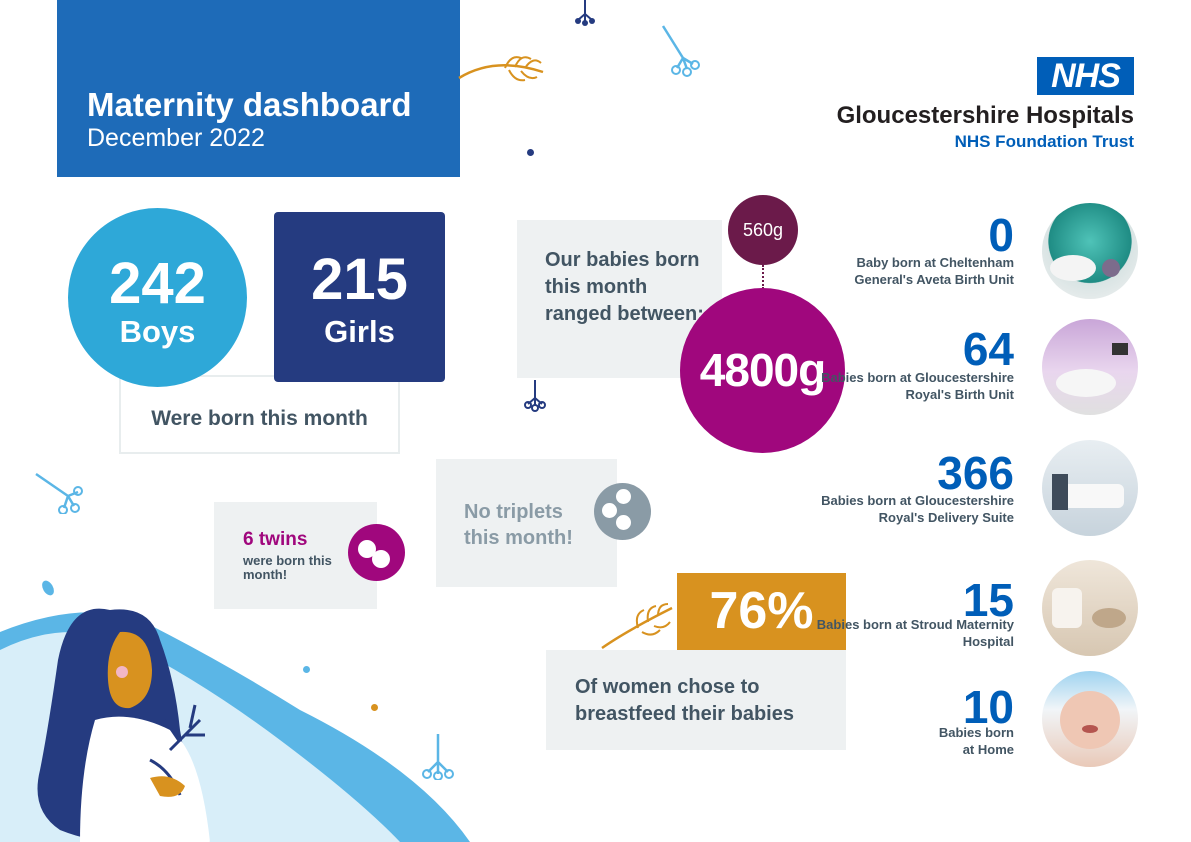 The height and width of the screenshot is (842, 1191). Describe the element at coordinates (1090, 488) in the screenshot. I see `delivery-suite-photo` at that location.